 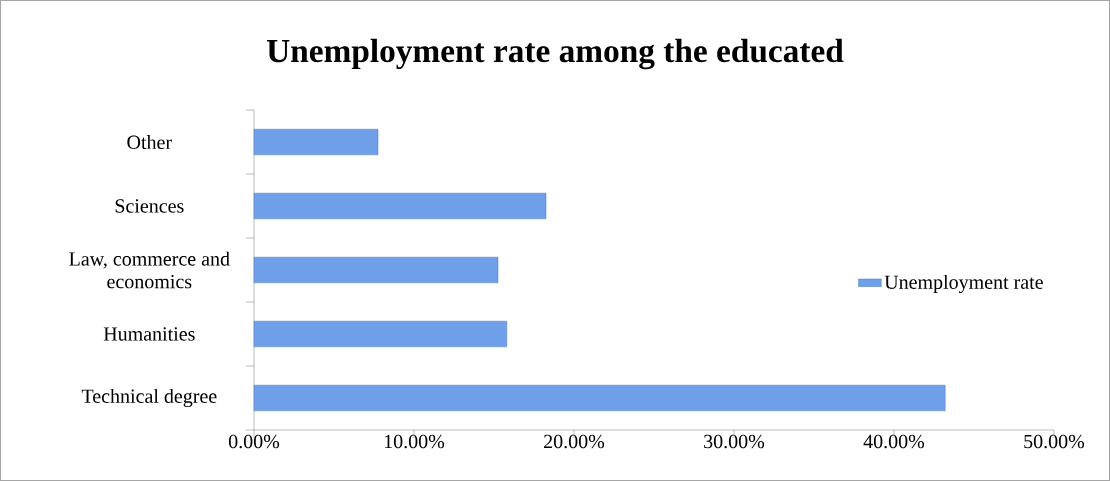 I want to click on x-tick-label: 30.00%, so click(x=734, y=441).